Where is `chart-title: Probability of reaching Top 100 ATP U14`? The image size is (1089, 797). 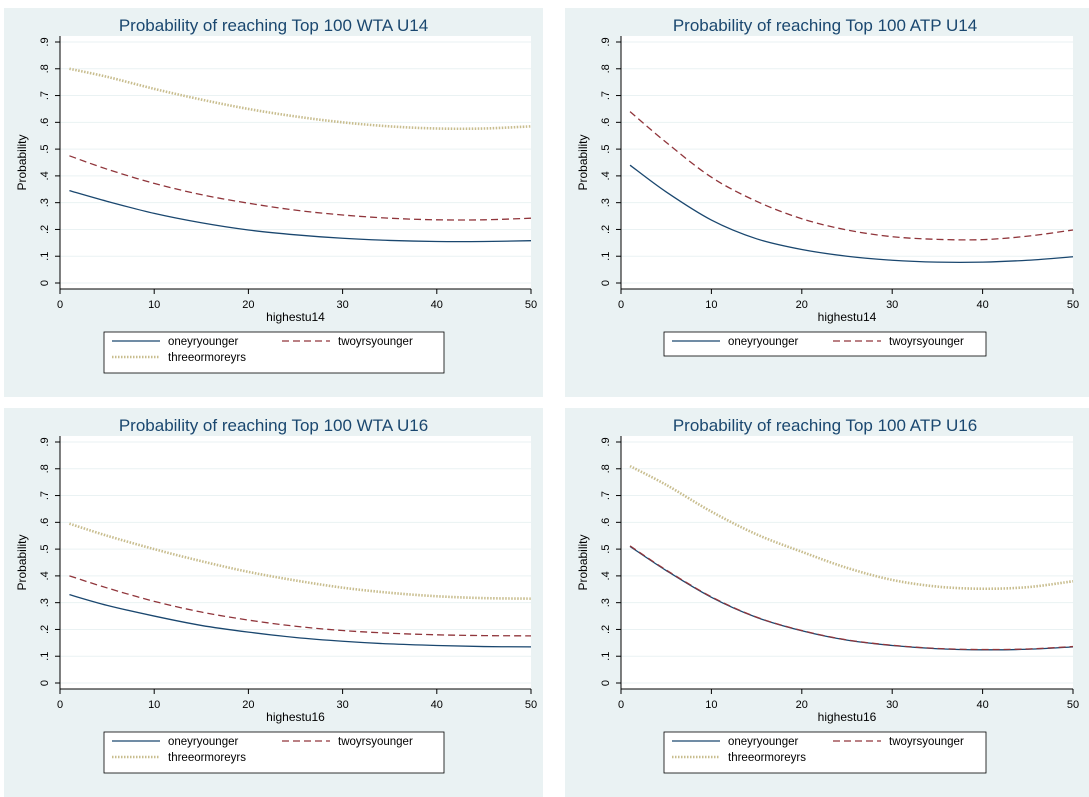 chart-title: Probability of reaching Top 100 ATP U14 is located at coordinates (825, 25).